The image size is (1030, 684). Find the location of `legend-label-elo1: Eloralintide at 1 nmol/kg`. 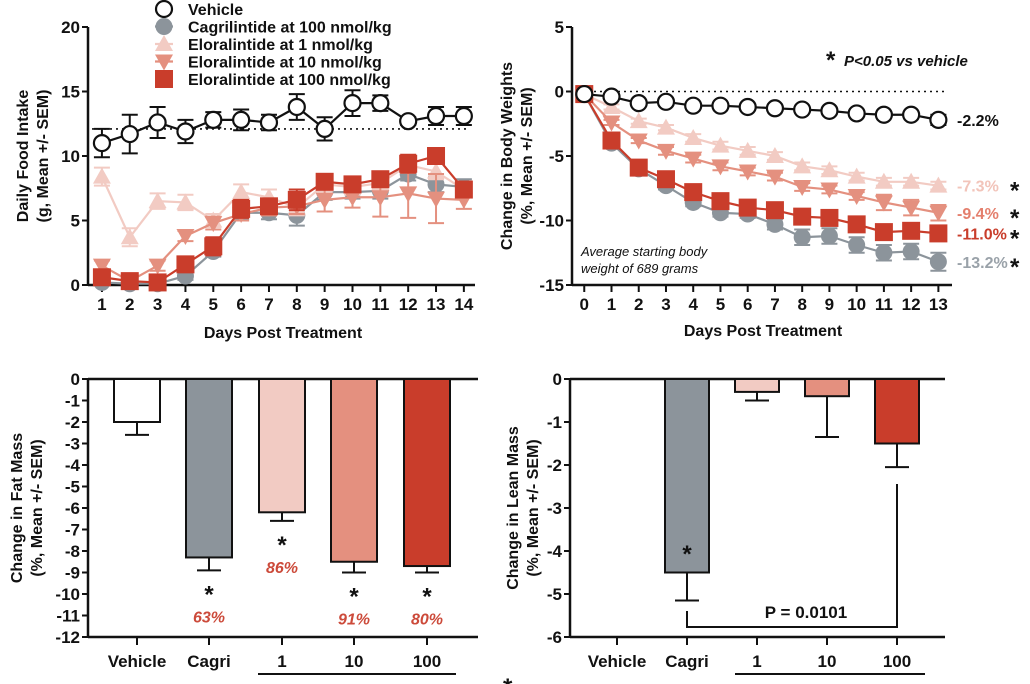

legend-label-elo1: Eloralintide at 1 nmol/kg is located at coordinates (280, 45).